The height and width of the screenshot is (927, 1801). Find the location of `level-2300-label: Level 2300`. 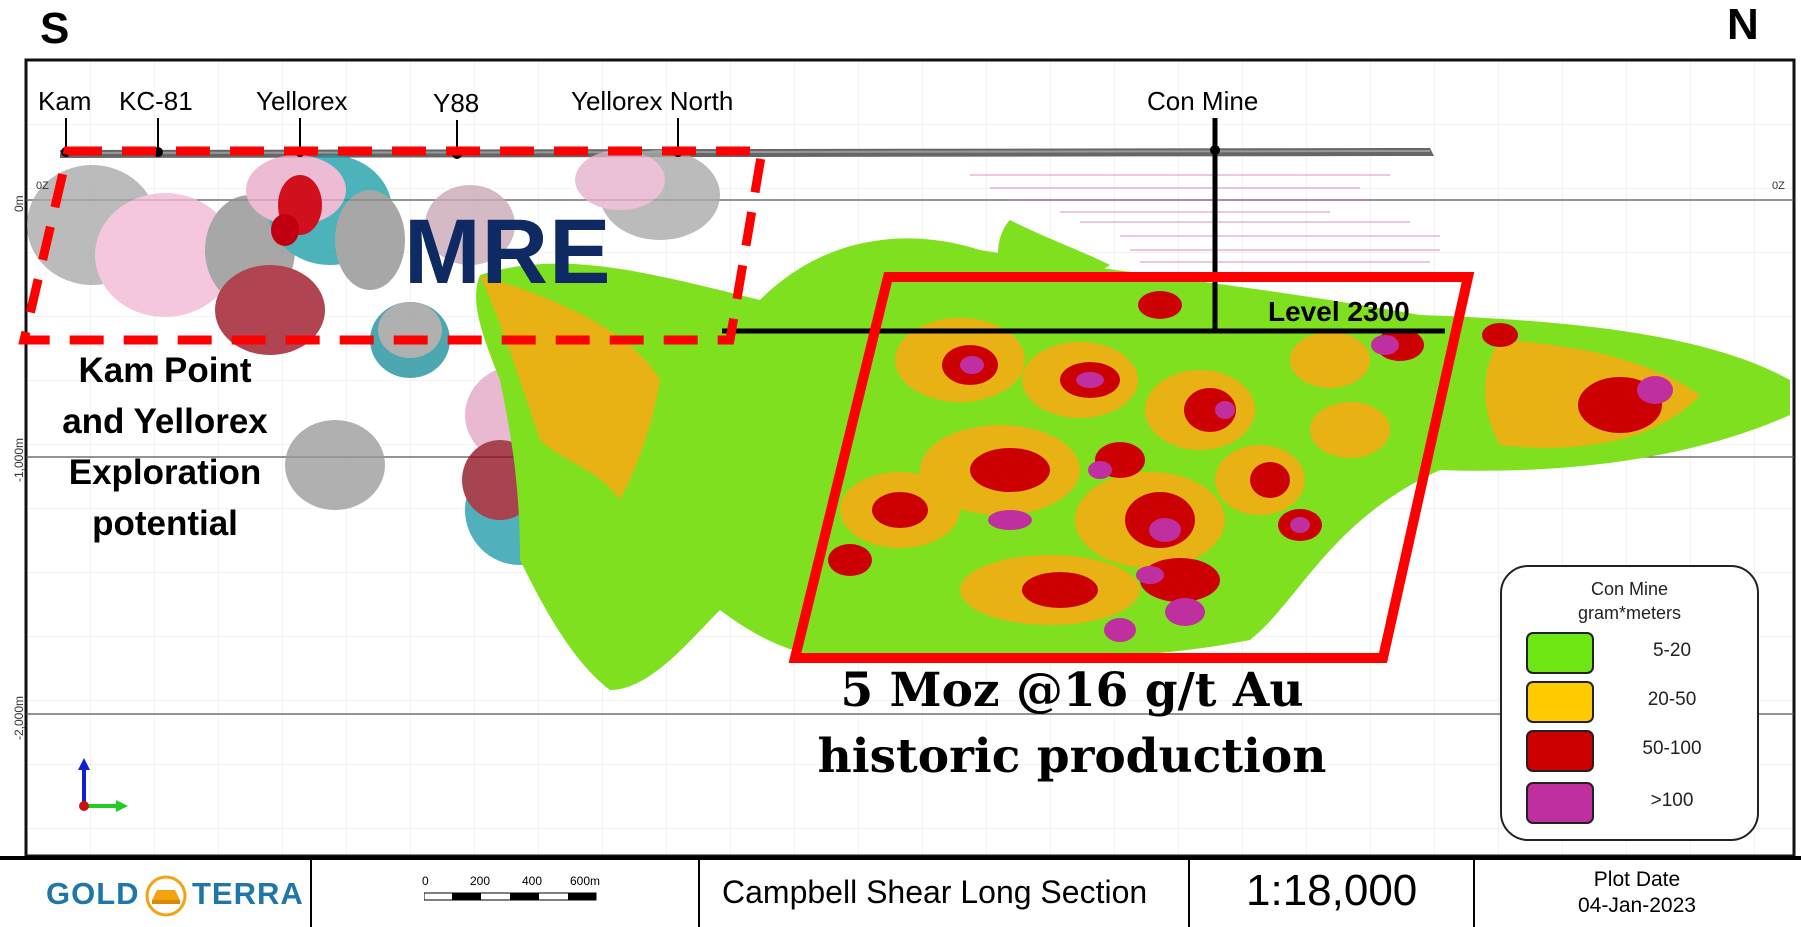

level-2300-label: Level 2300 is located at coordinates (1339, 311).